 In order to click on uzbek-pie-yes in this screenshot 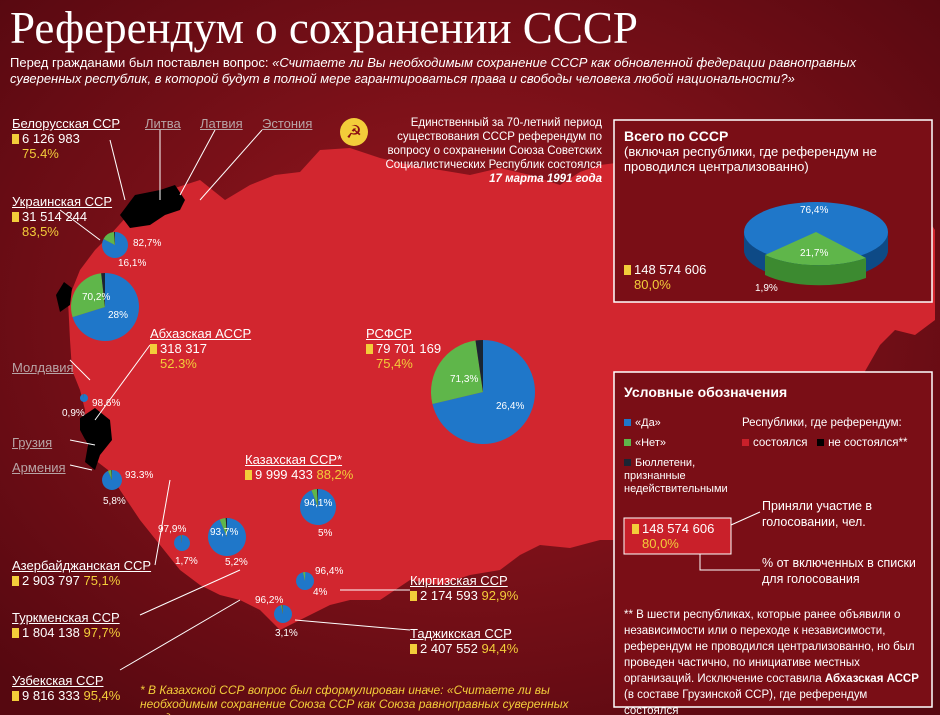, I will do `click(227, 537)`.